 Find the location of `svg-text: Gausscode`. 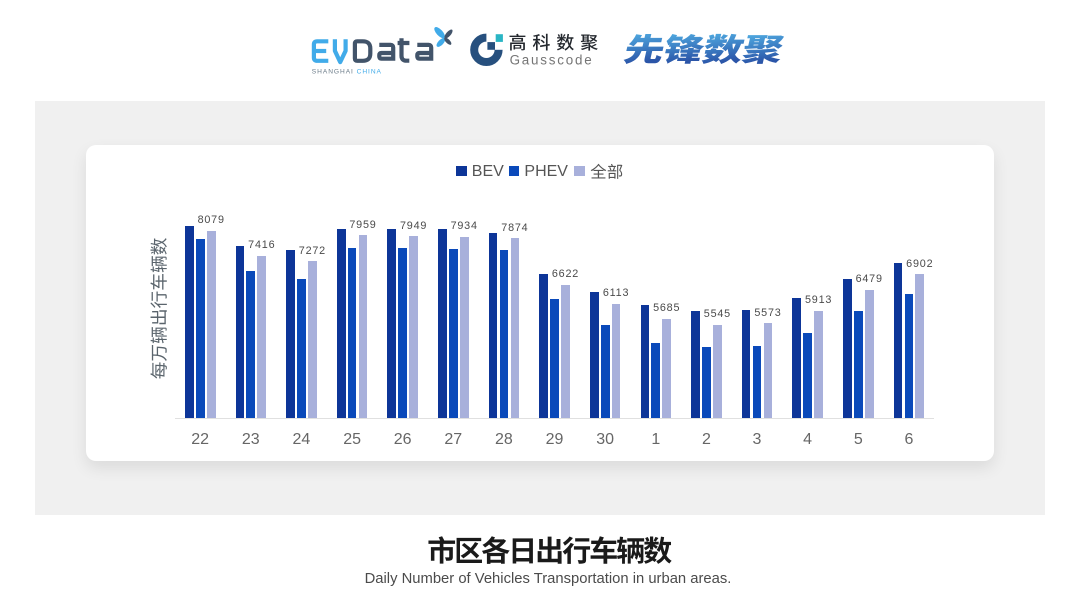

svg-text: Gausscode is located at coordinates (552, 60).